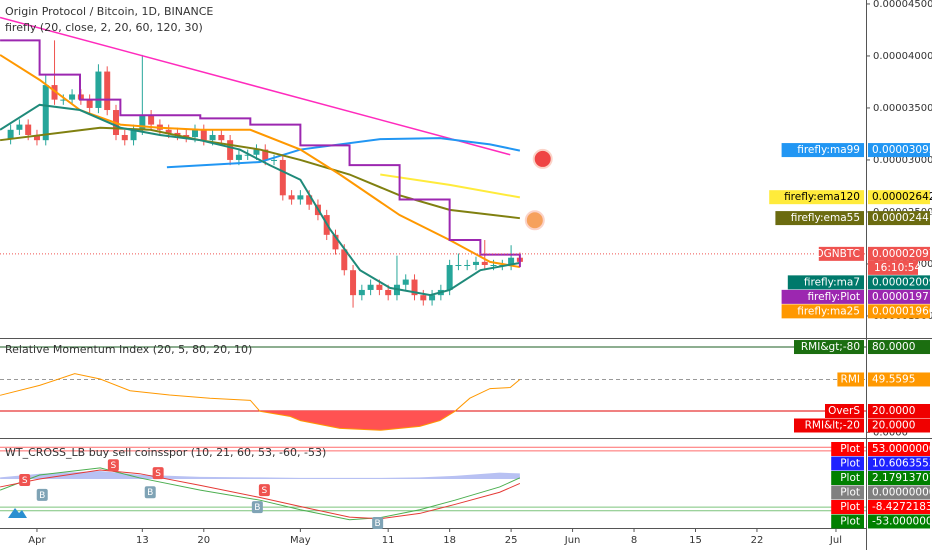  What do you see at coordinates (902, 160) in the screenshot?
I see `y-tick-label: 0.00003000` at bounding box center [902, 160].